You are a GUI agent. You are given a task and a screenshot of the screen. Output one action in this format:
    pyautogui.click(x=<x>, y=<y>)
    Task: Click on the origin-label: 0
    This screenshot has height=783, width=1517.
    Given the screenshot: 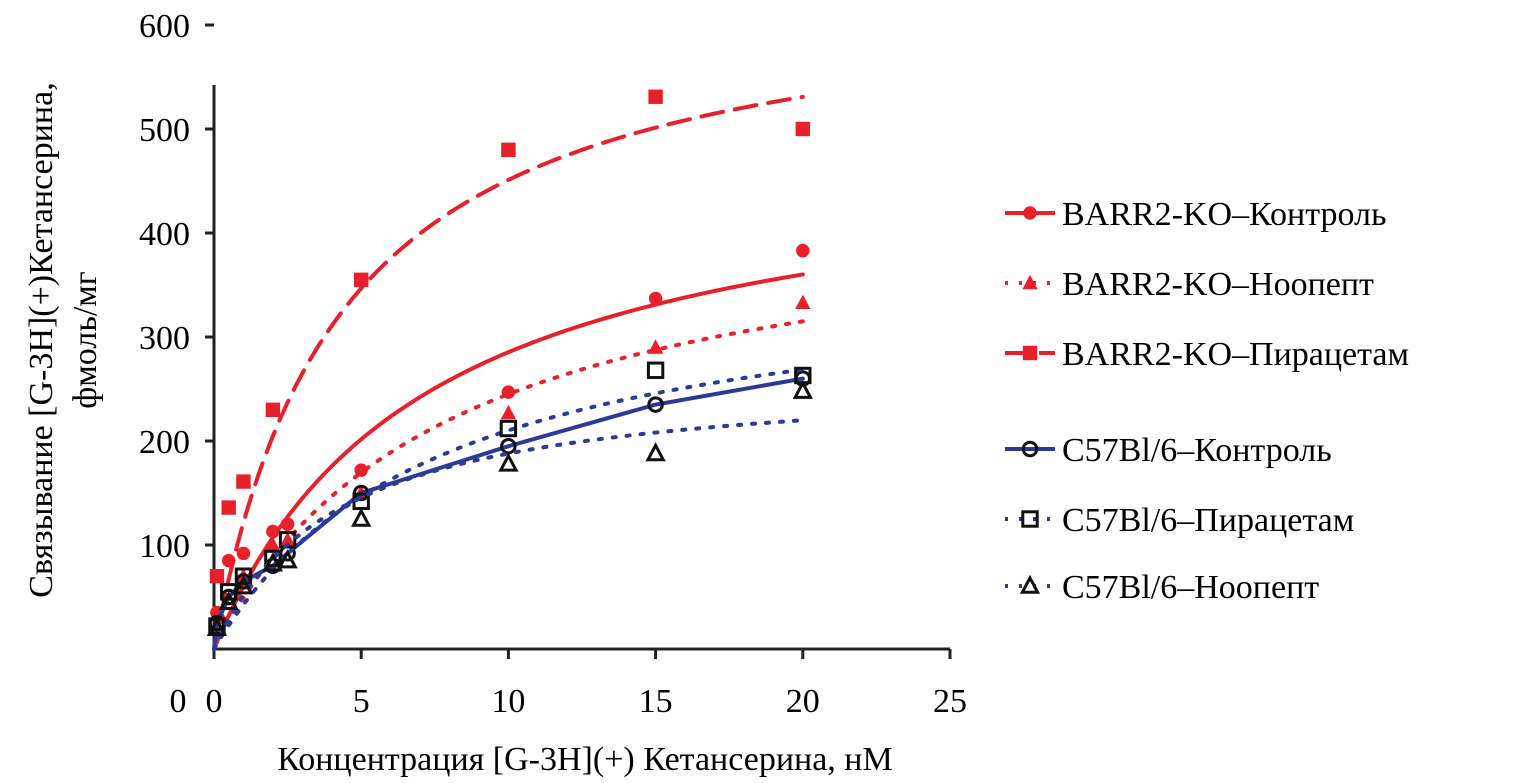 What is the action you would take?
    pyautogui.click(x=178, y=701)
    